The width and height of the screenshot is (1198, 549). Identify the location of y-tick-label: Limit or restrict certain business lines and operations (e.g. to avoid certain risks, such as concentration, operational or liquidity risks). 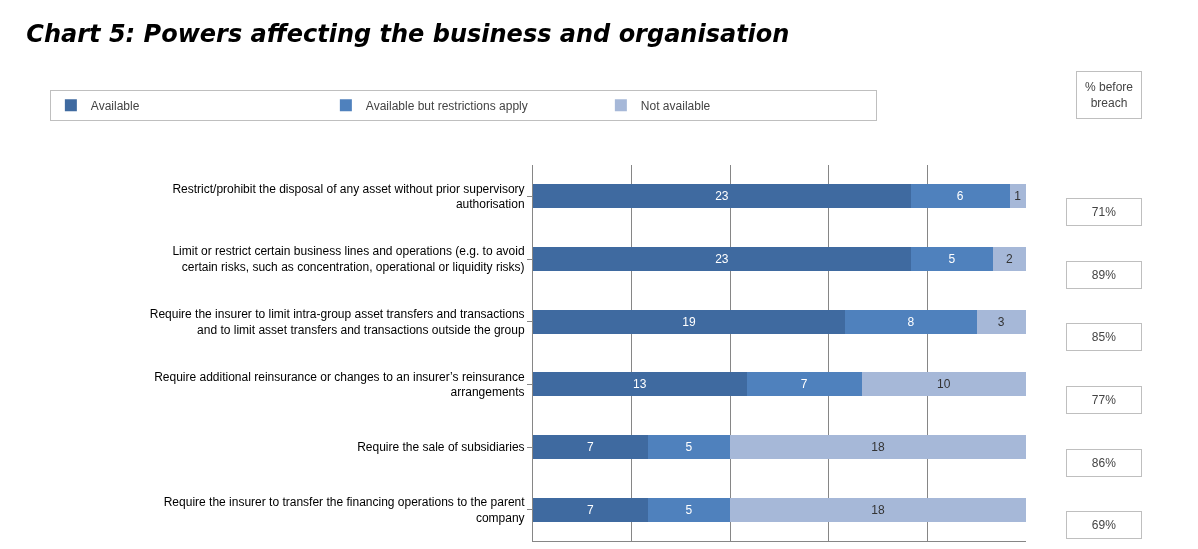
(348, 259).